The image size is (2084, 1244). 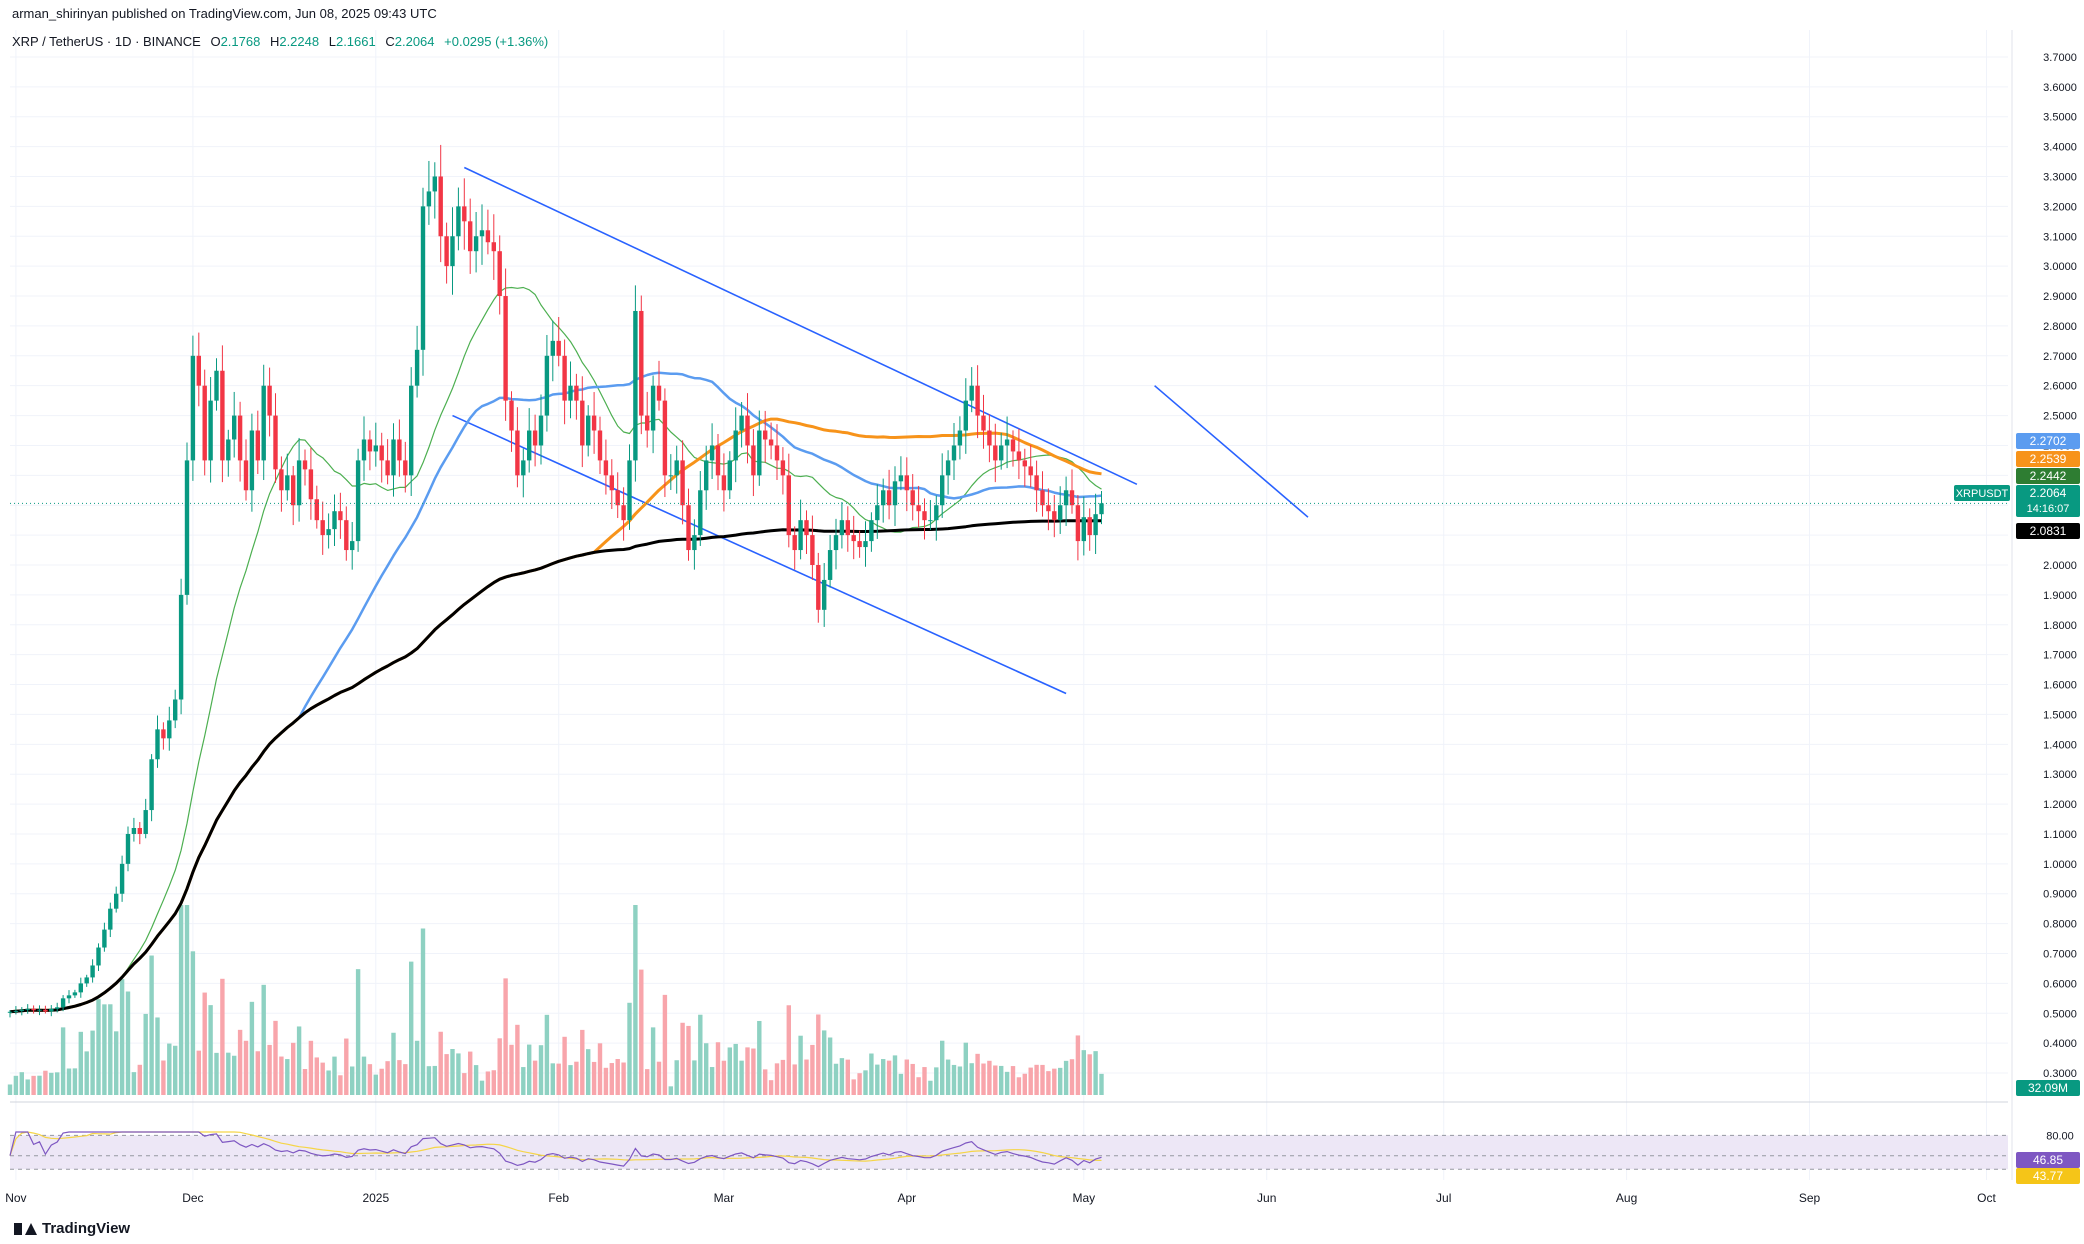 I want to click on rsi-ma-tag: 43.77, so click(x=2048, y=1176).